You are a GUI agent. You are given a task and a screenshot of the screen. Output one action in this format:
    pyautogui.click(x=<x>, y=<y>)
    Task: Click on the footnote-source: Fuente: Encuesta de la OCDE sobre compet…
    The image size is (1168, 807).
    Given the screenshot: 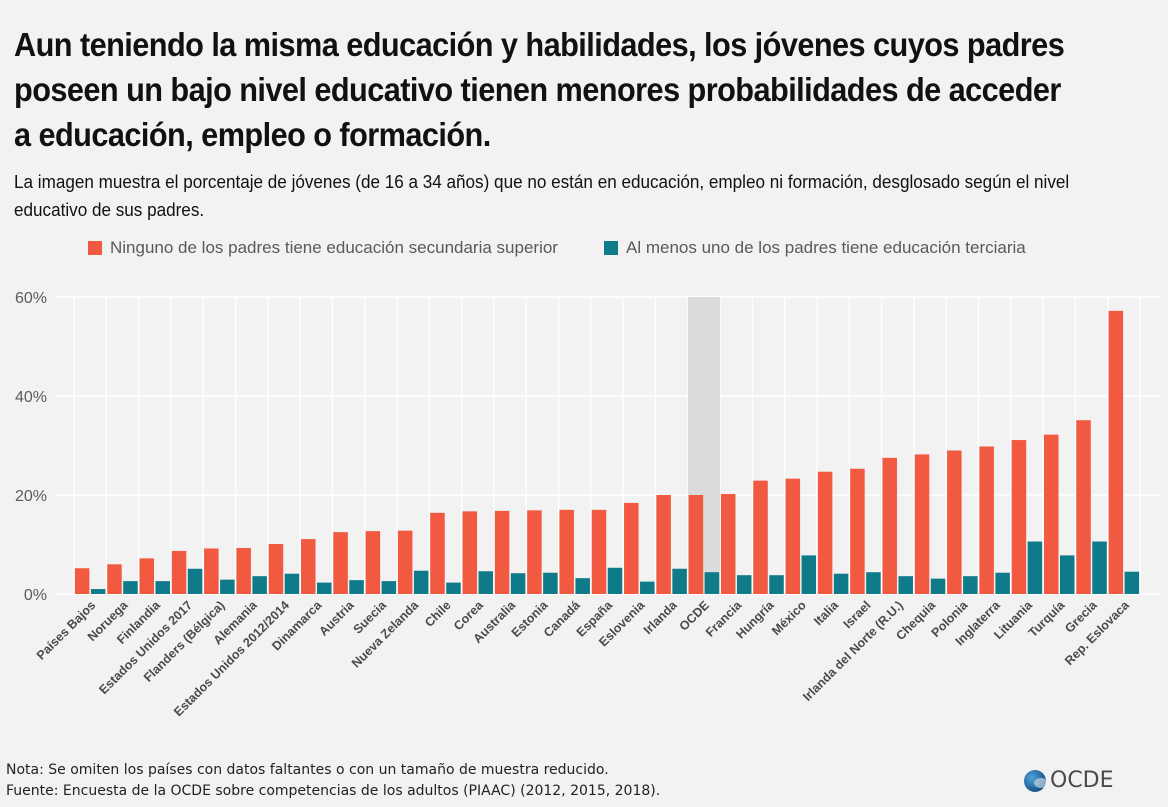 What is the action you would take?
    pyautogui.click(x=333, y=791)
    